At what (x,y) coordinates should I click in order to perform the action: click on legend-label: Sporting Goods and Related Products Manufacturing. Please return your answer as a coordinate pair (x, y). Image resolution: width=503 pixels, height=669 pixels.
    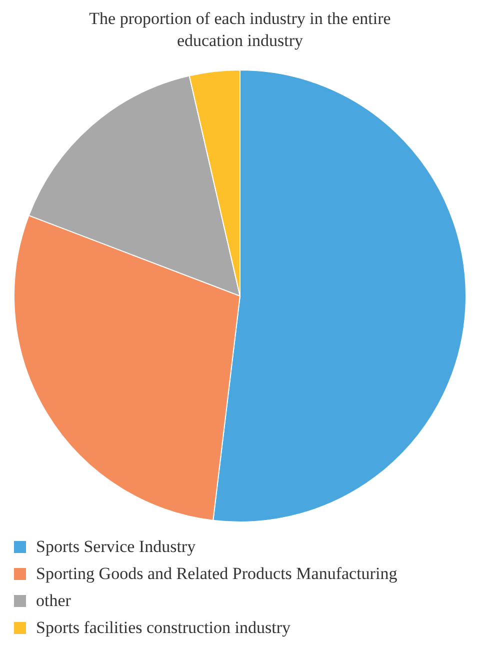
    Looking at the image, I should click on (217, 573).